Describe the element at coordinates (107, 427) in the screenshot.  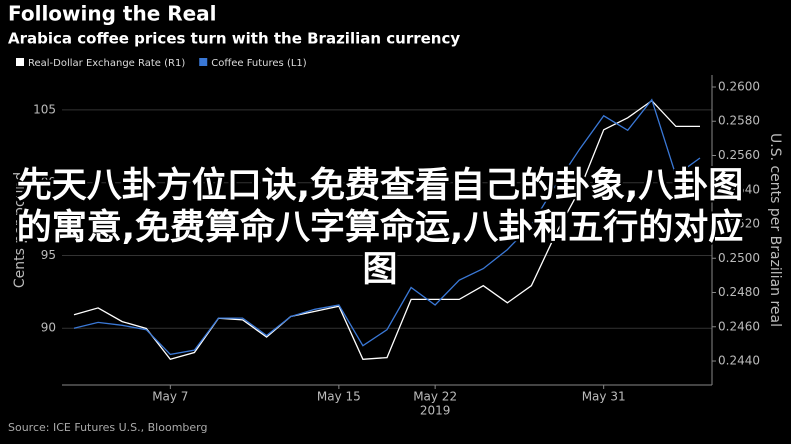
I see `source: Source: ICE Futures U.S., Bloomberg` at that location.